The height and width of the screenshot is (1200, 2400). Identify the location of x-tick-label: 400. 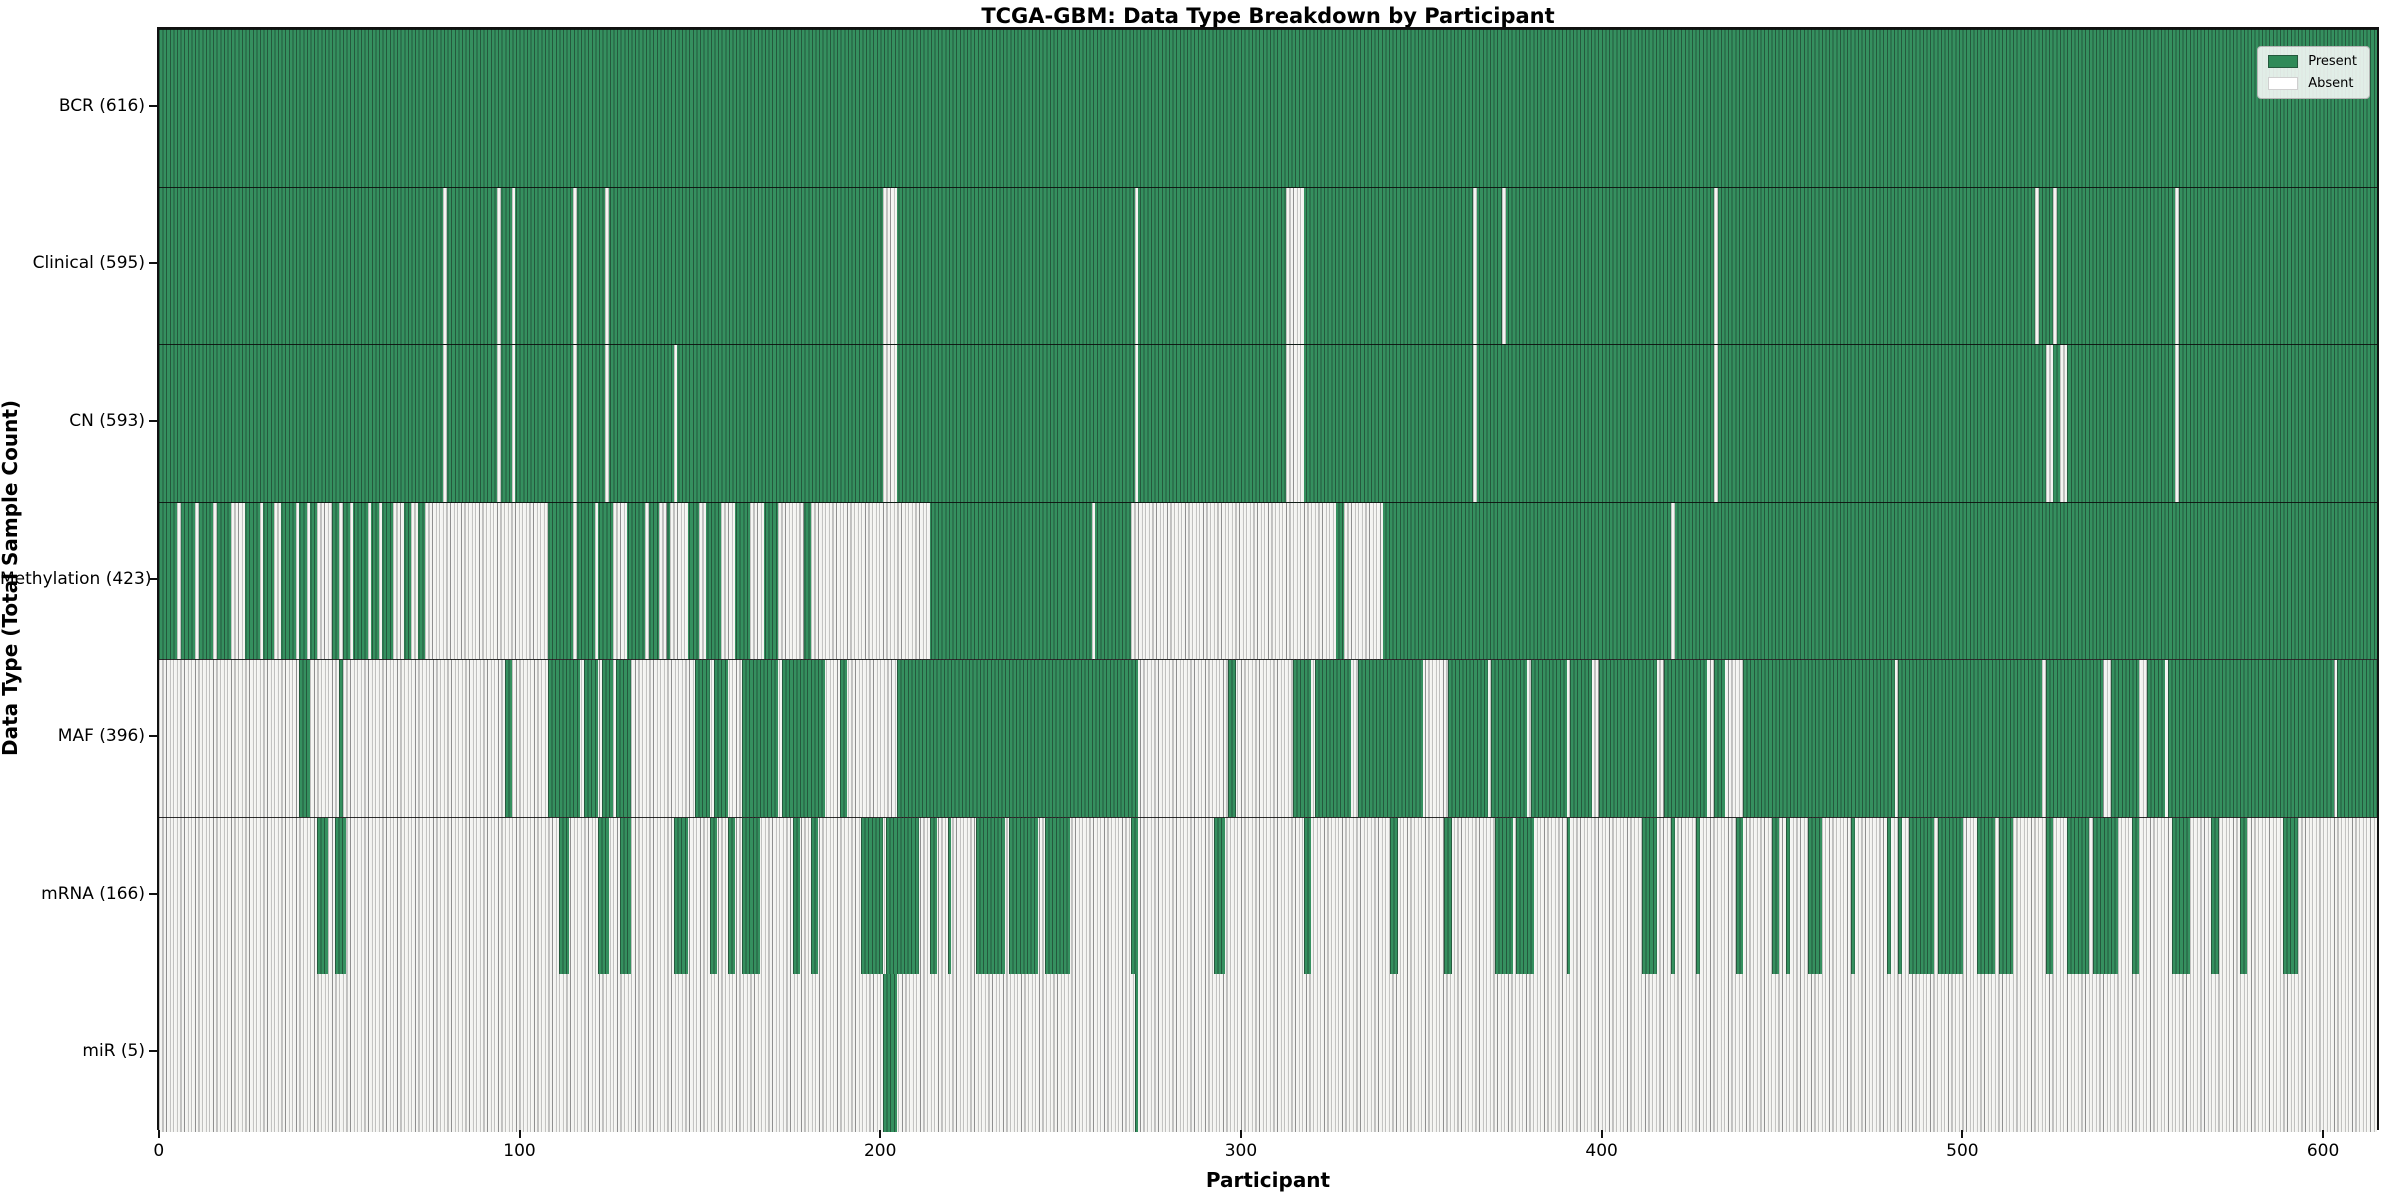
(1601, 1151).